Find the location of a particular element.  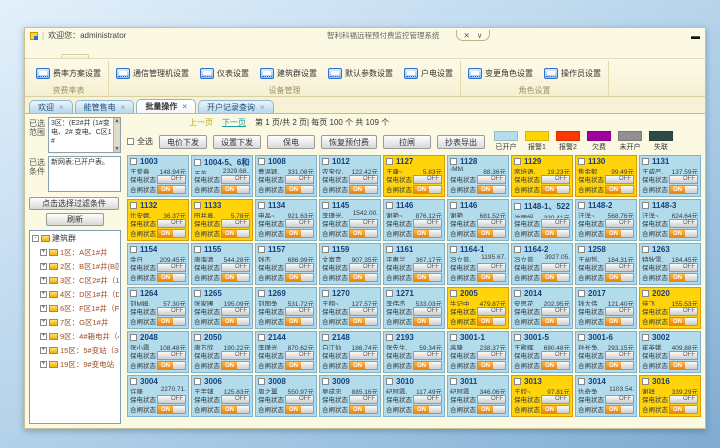

room-card: 3014 仇奇争 1103.54. 保电状态 OFF 合闸状态 ON is located at coordinates (606, 396).